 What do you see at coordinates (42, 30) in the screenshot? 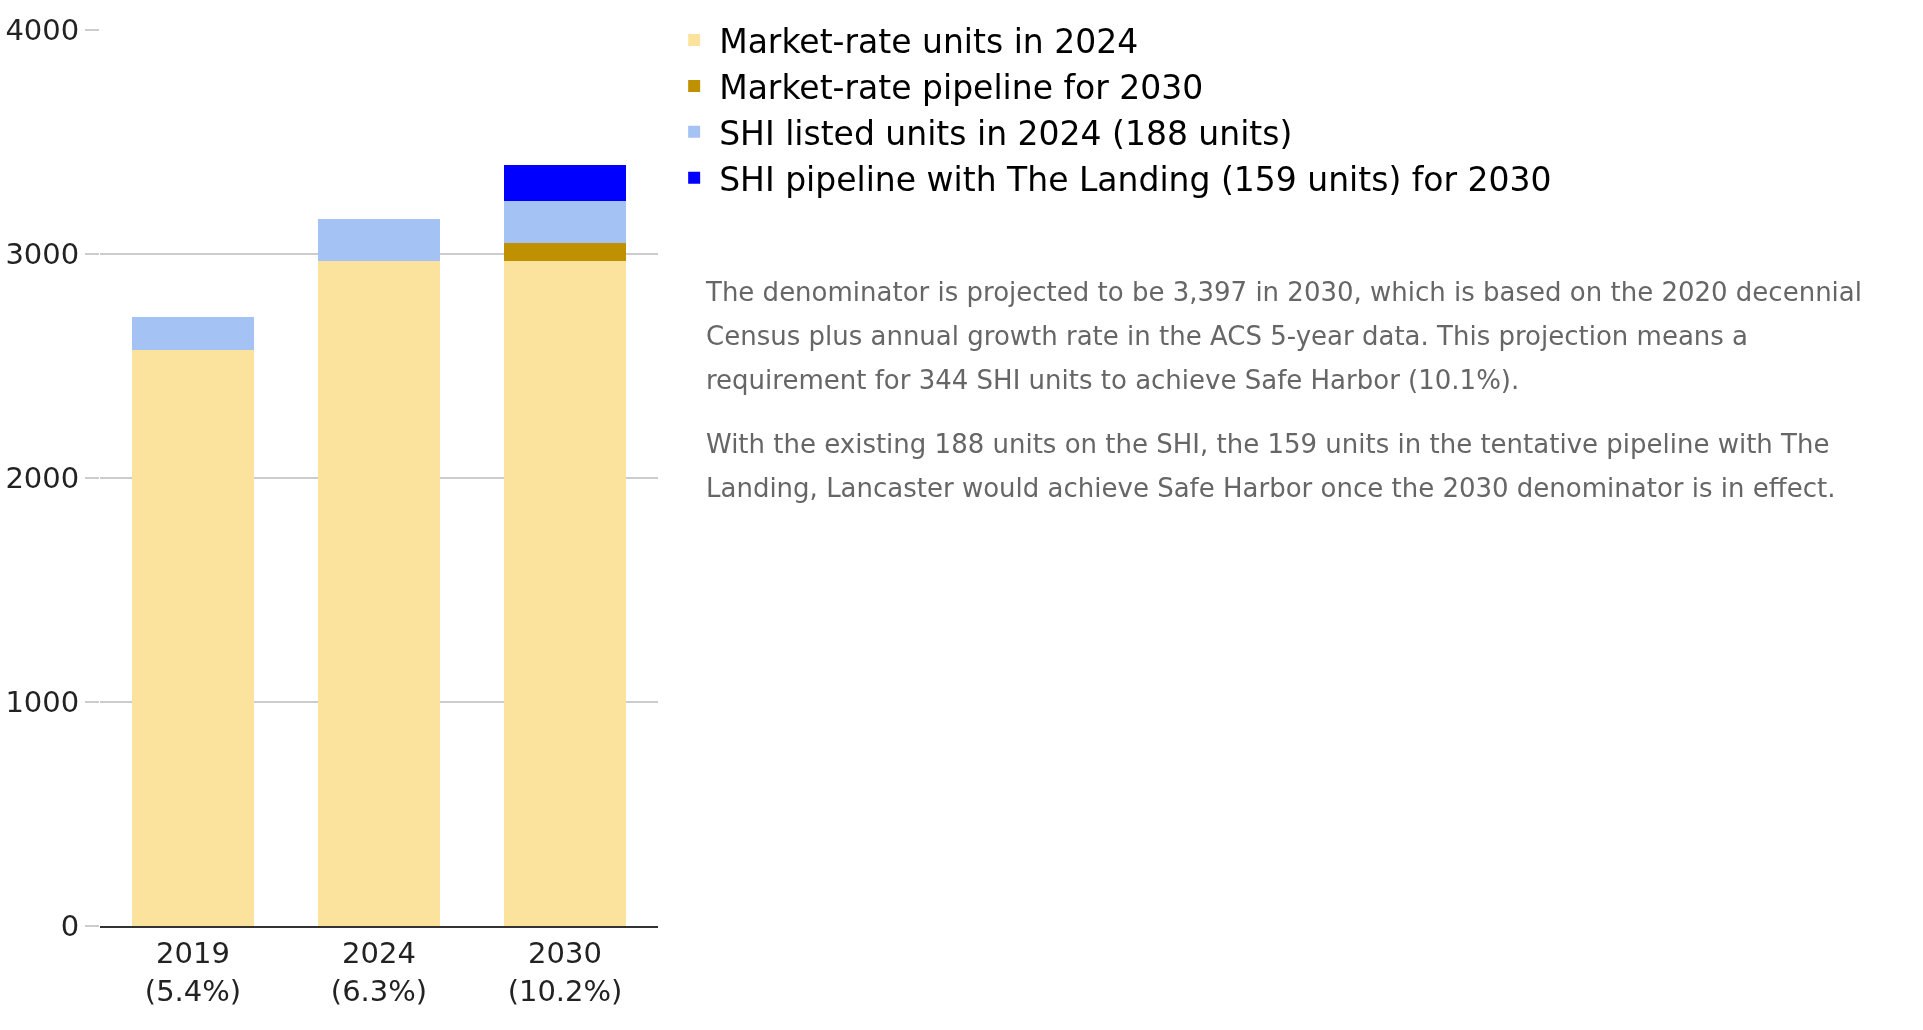
I see `y-tick-label: 4000` at bounding box center [42, 30].